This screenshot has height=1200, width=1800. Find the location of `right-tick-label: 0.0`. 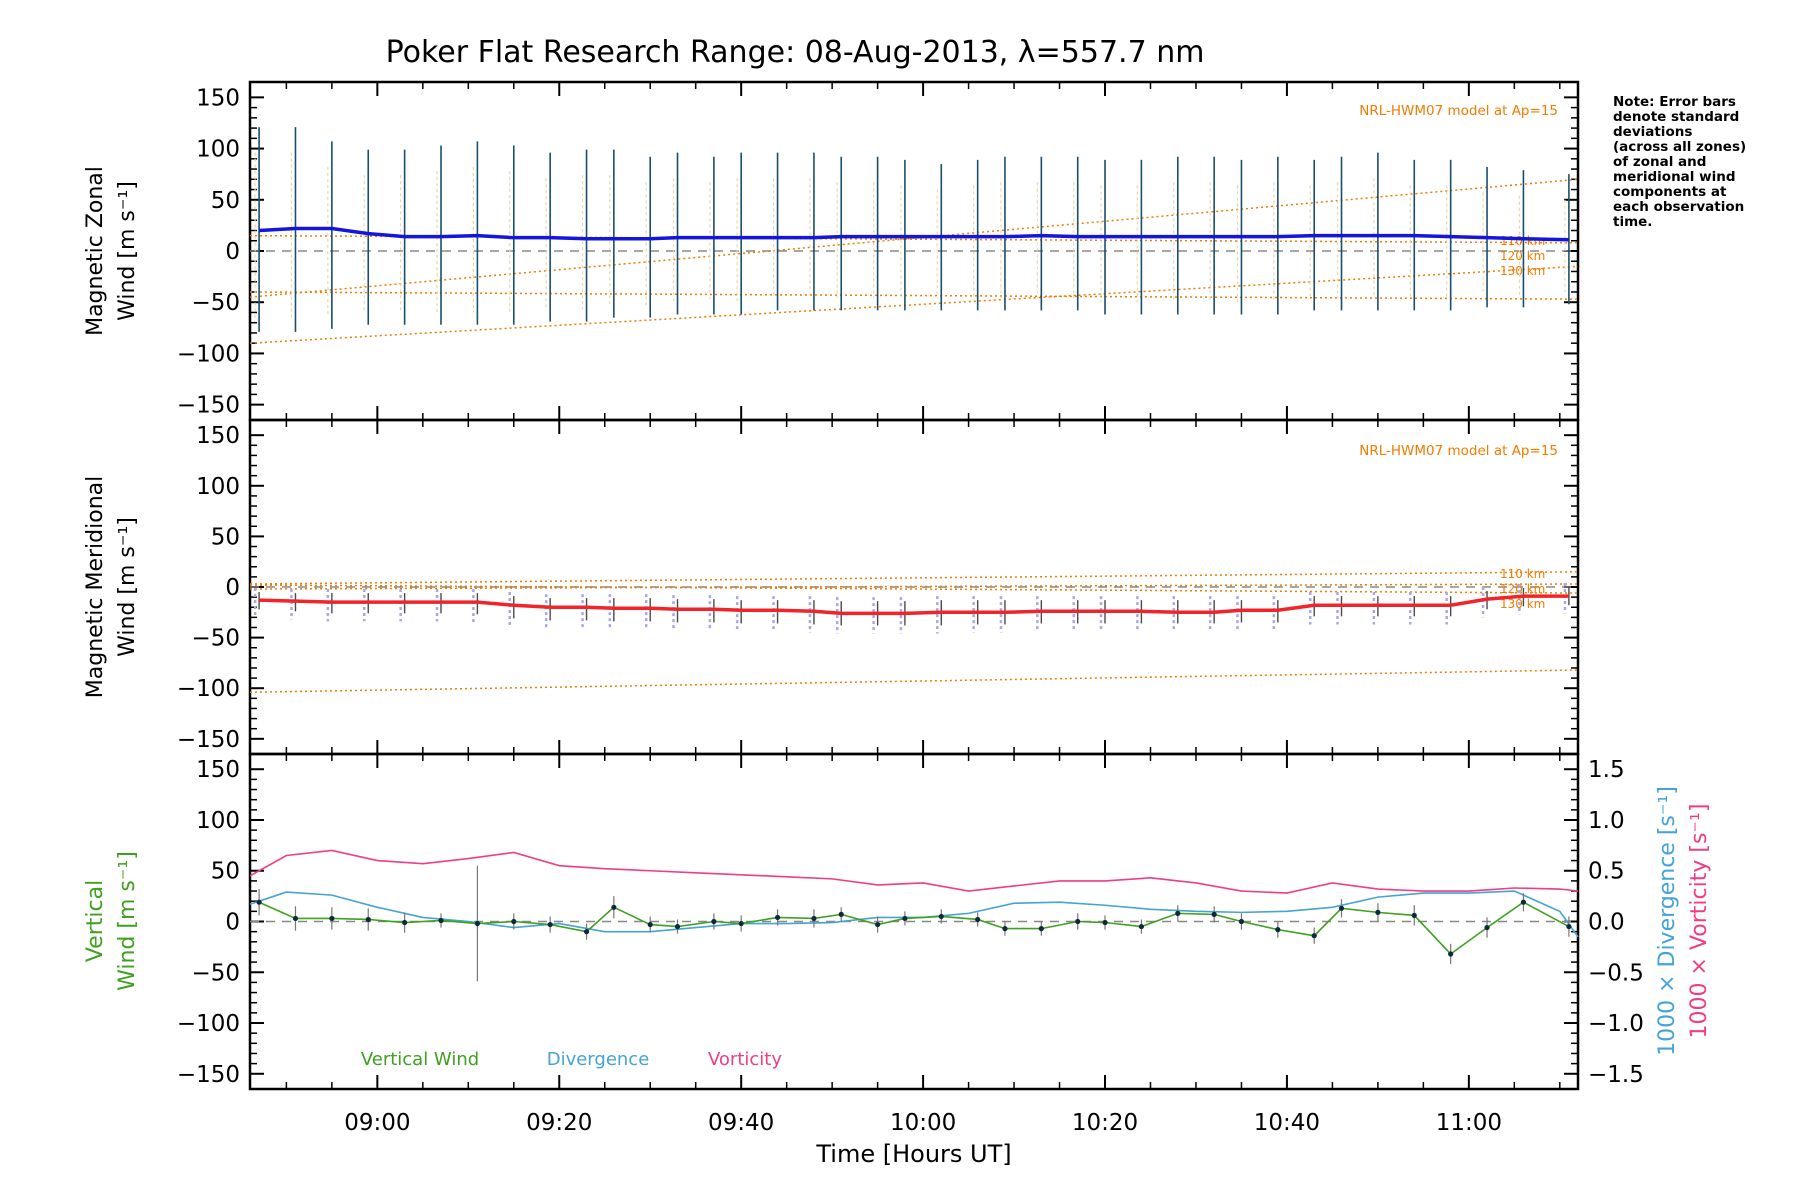

right-tick-label: 0.0 is located at coordinates (1606, 923).